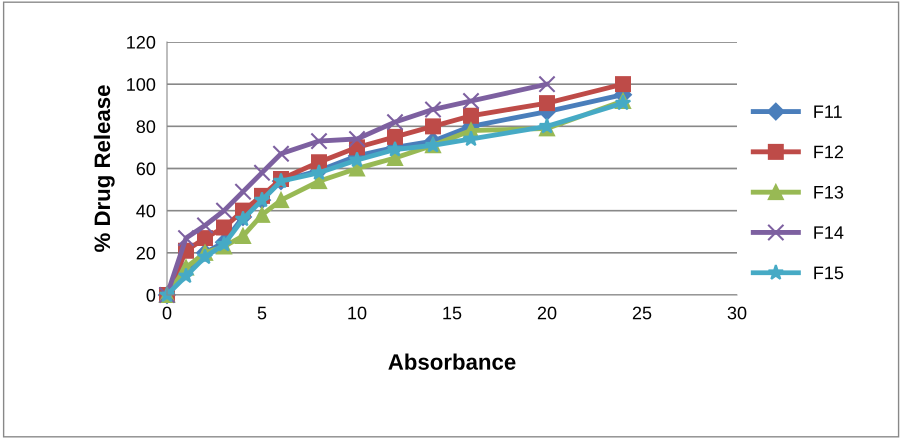 This screenshot has height=439, width=904. I want to click on x-tick-label: 5, so click(262, 313).